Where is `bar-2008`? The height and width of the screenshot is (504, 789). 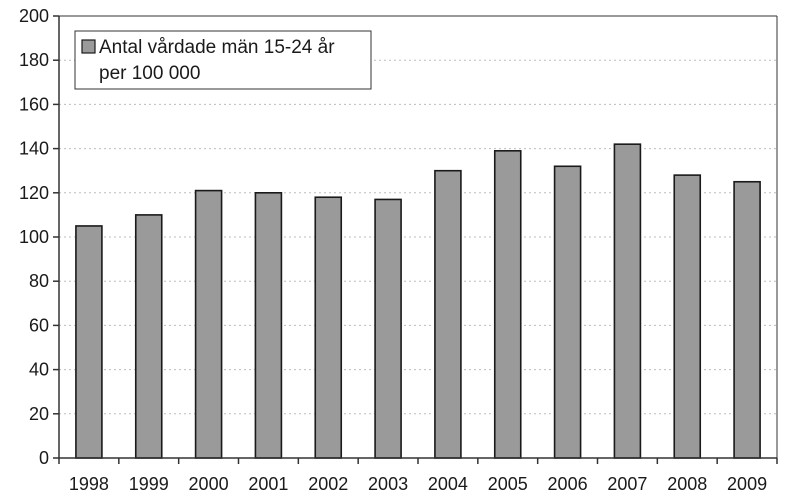 bar-2008 is located at coordinates (687, 316).